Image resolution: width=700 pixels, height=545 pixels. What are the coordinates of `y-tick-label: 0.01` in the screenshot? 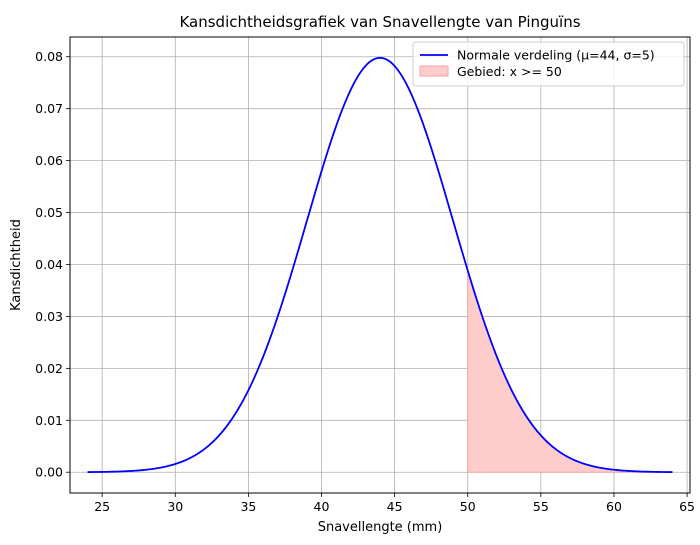 It's located at (49, 420).